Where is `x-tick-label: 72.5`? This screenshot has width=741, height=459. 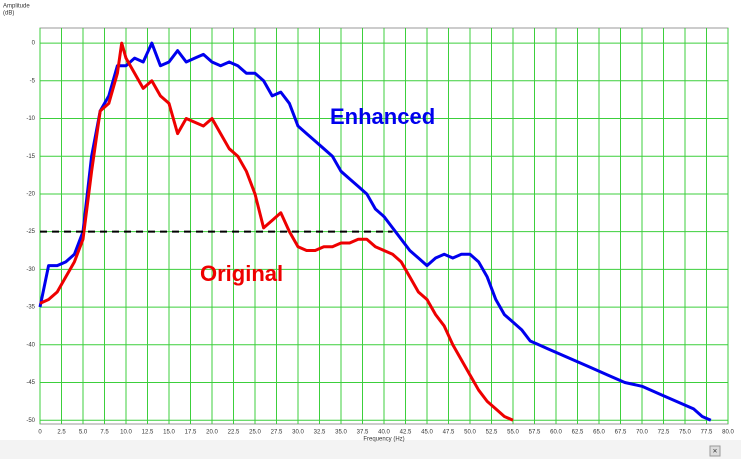 x-tick-label: 72.5 is located at coordinates (664, 433).